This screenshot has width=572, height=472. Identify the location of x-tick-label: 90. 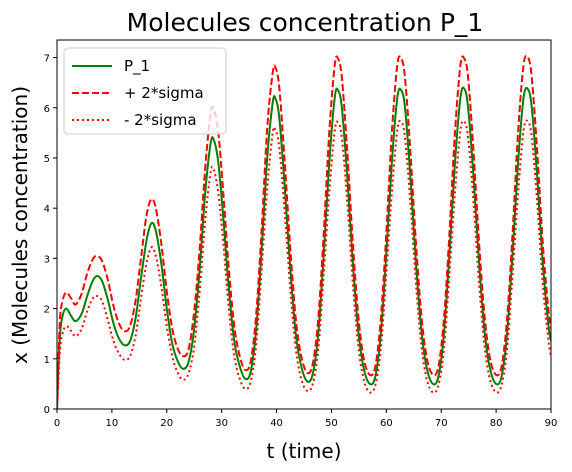
(551, 423).